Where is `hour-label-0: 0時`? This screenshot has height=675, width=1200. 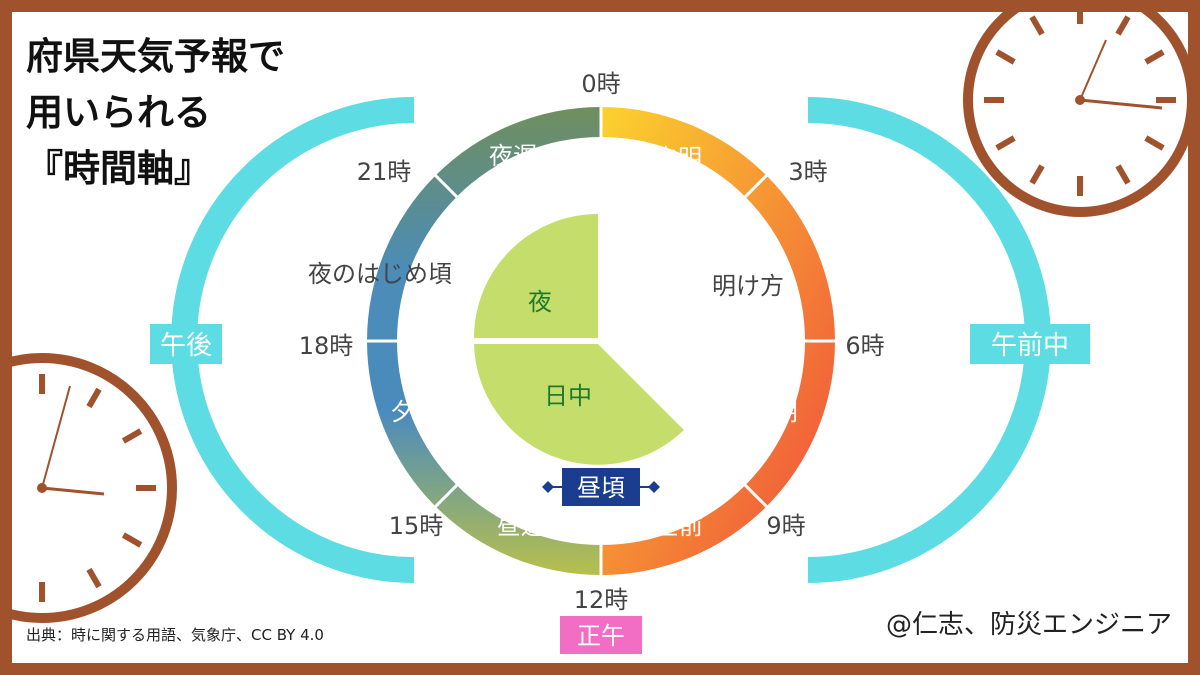
hour-label-0: 0時 is located at coordinates (600, 84).